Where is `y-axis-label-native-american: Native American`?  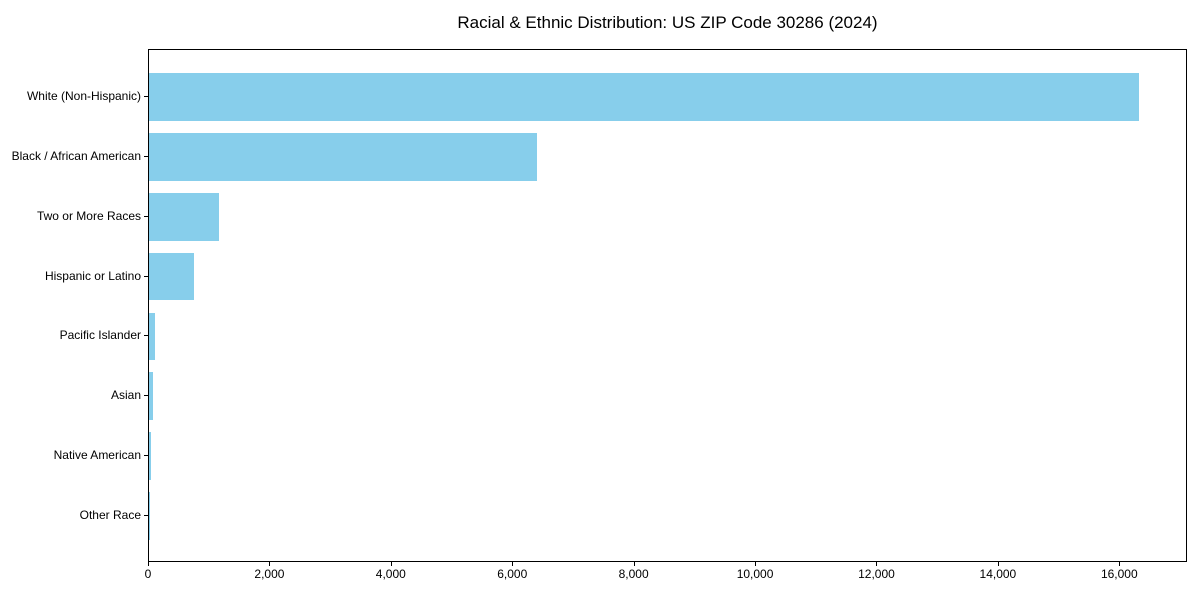
y-axis-label-native-american: Native American is located at coordinates (97, 455).